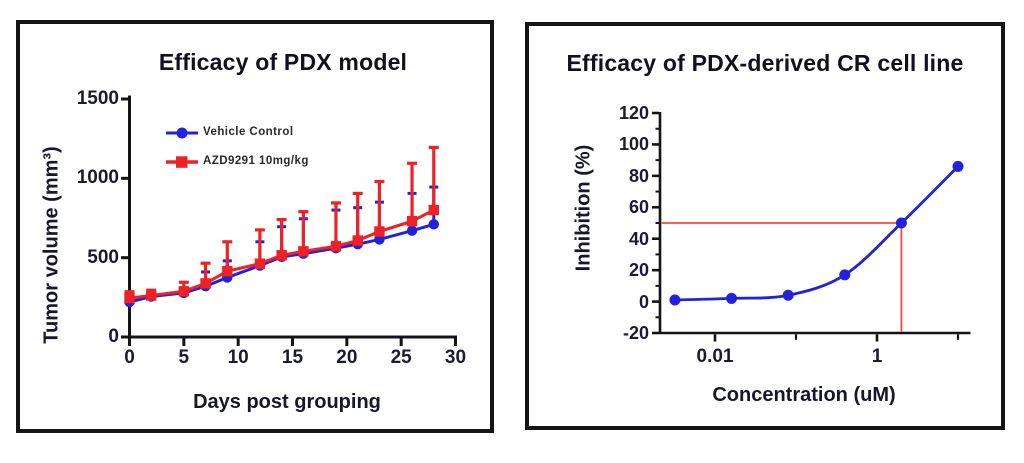 This screenshot has width=1024, height=463. I want to click on right-axes, so click(814, 223).